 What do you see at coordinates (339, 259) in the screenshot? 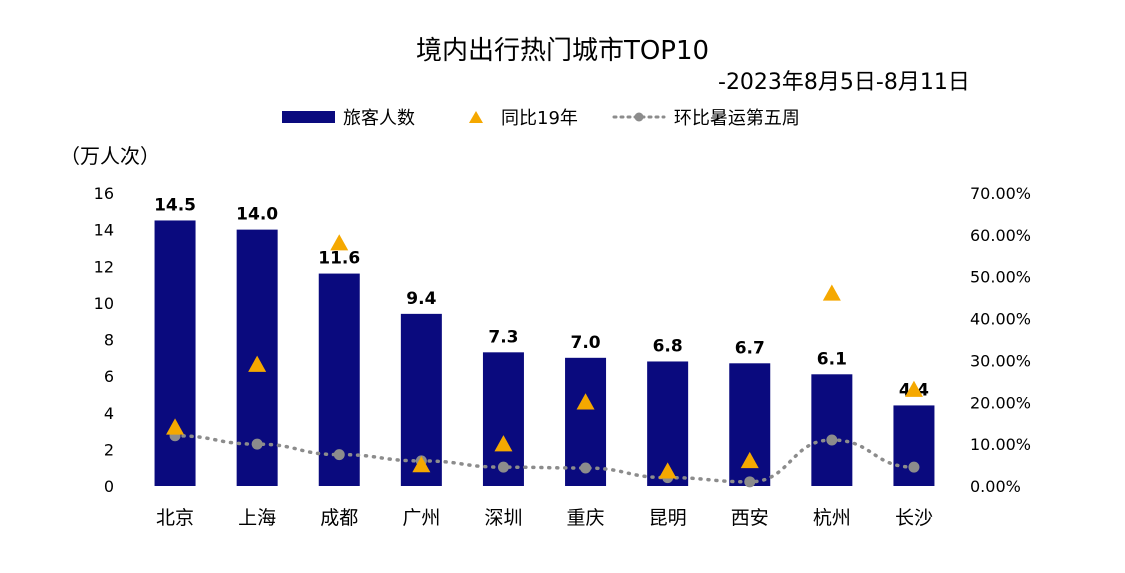
I see `bar-data-label: 11.6` at bounding box center [339, 259].